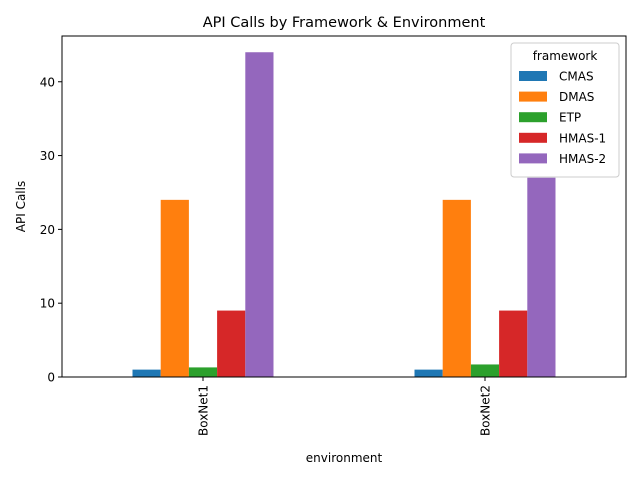  What do you see at coordinates (146, 373) in the screenshot?
I see `bar-cmas-boxnet1` at bounding box center [146, 373].